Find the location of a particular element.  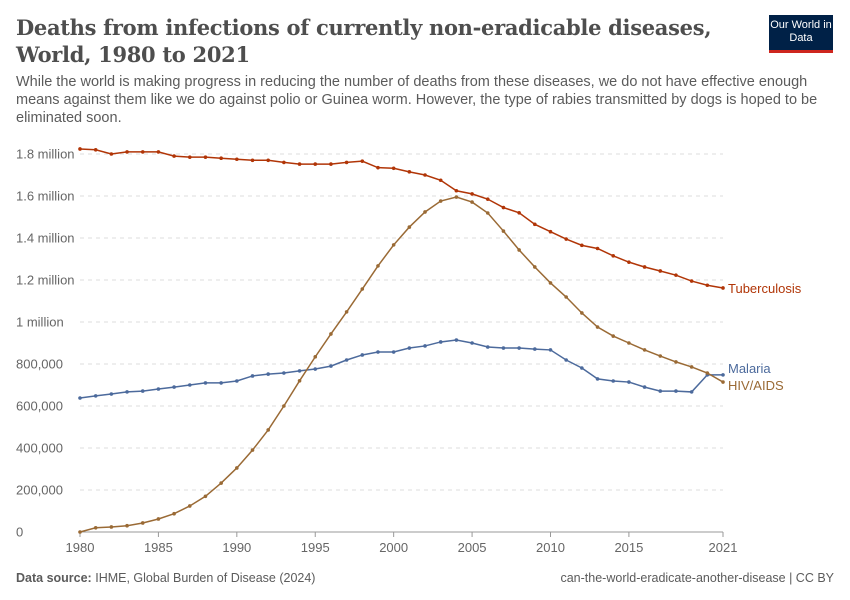

y-tick-label: 400,000 is located at coordinates (39, 448).